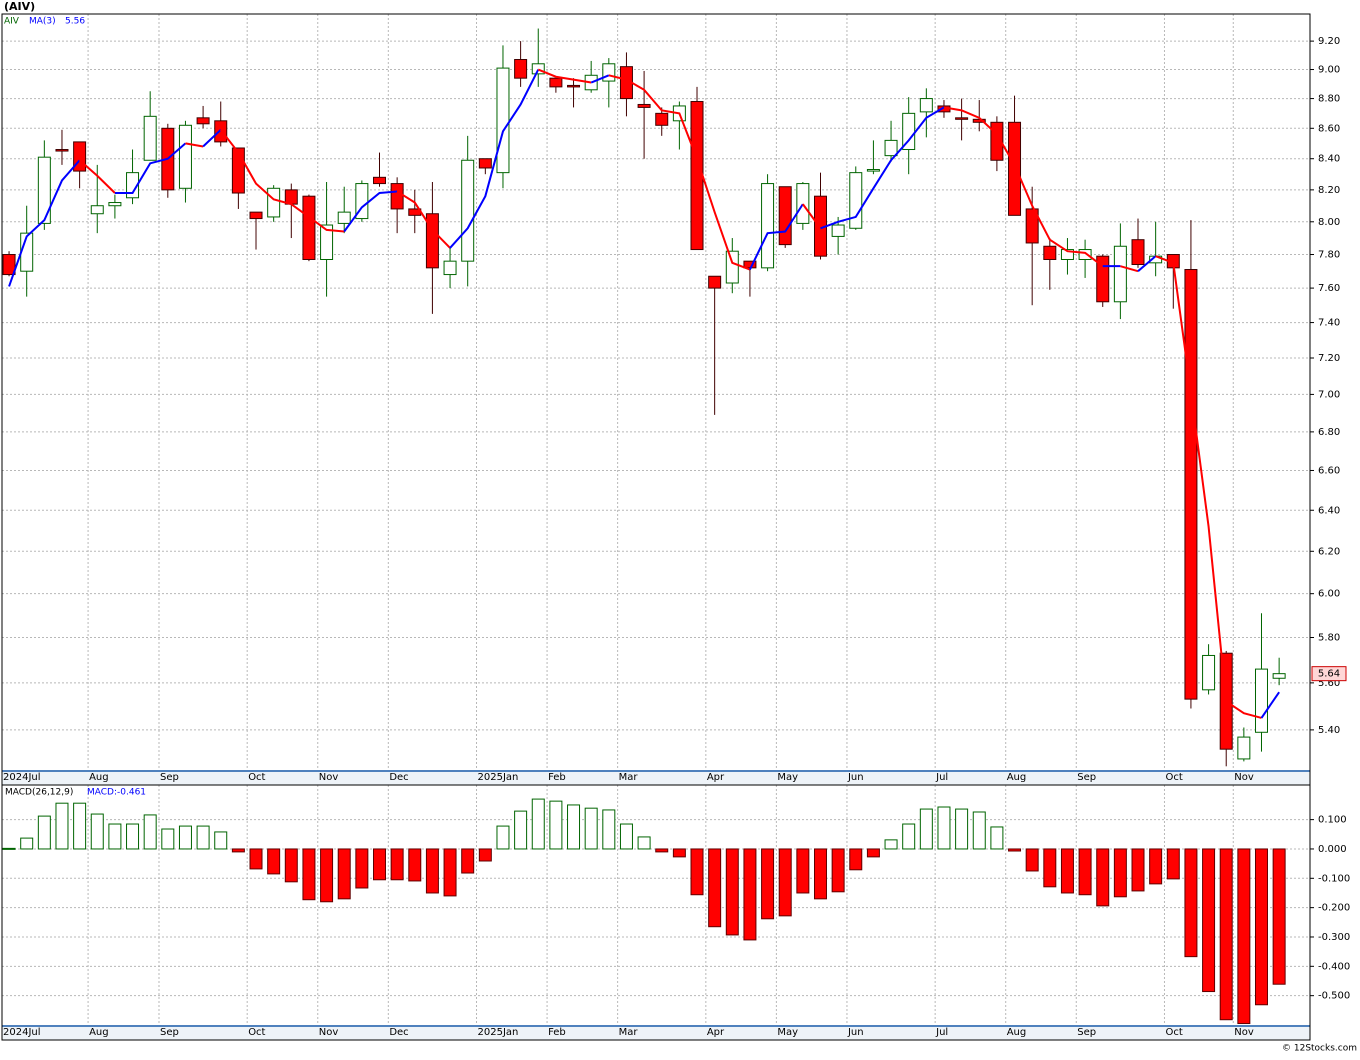 The height and width of the screenshot is (1060, 1360). What do you see at coordinates (1329, 99) in the screenshot?
I see `y-tick-label: 8.80` at bounding box center [1329, 99].